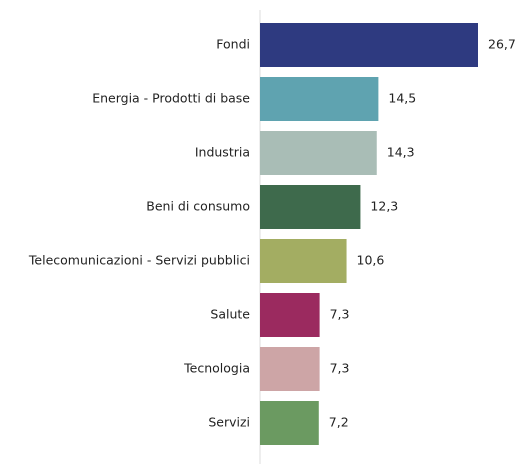 The image size is (517, 464). I want to click on value-label: 12,3, so click(384, 206).